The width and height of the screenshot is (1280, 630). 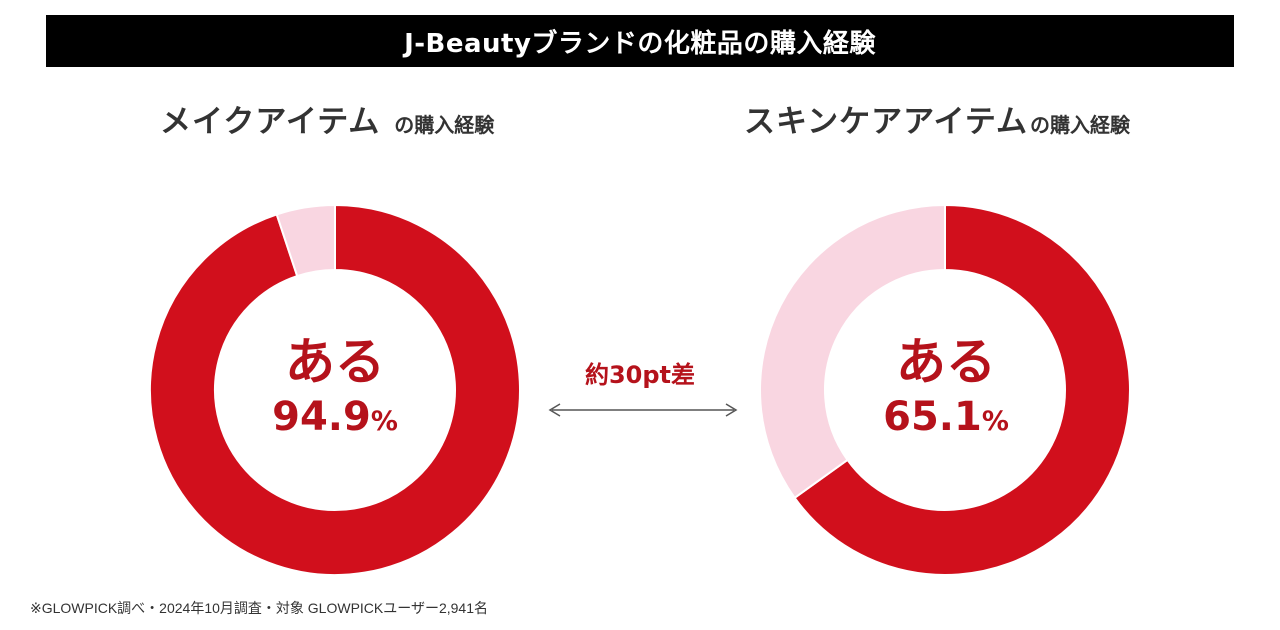 What do you see at coordinates (270, 122) in the screenshot?
I see `chart-heading-main: メイクアイテム` at bounding box center [270, 122].